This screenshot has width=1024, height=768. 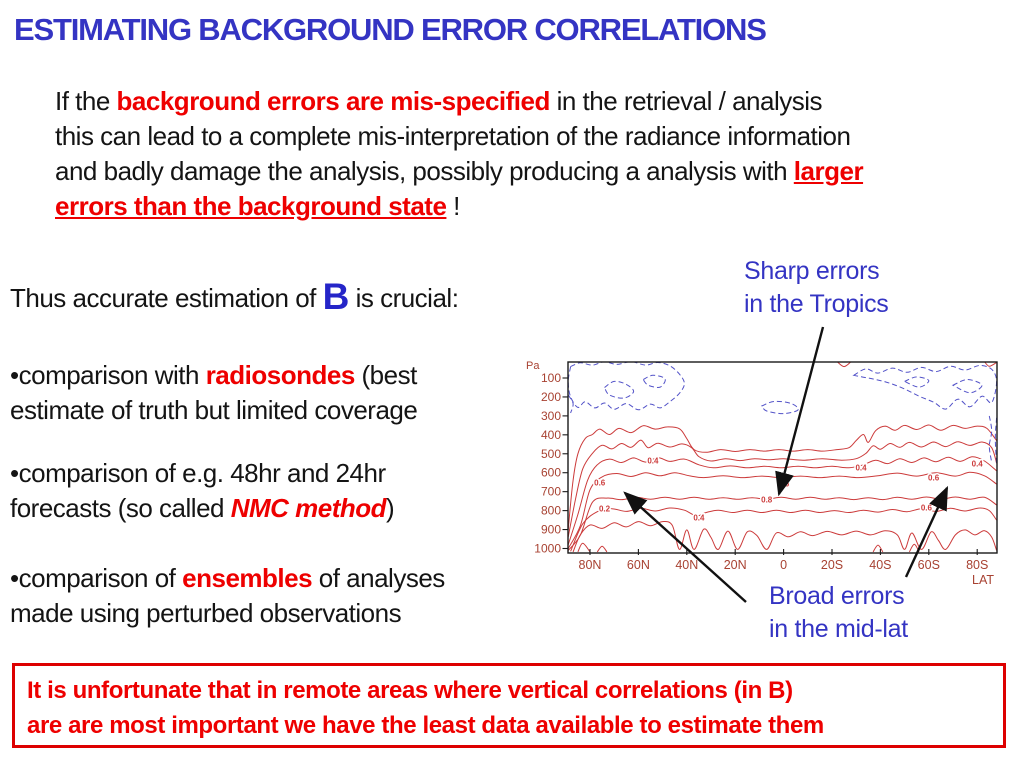 I want to click on bullet-text: (best, so click(x=386, y=375).